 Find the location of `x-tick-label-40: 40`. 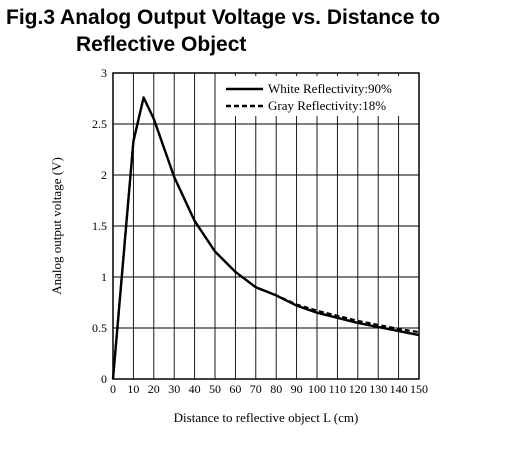

x-tick-label-40: 40 is located at coordinates (195, 389).